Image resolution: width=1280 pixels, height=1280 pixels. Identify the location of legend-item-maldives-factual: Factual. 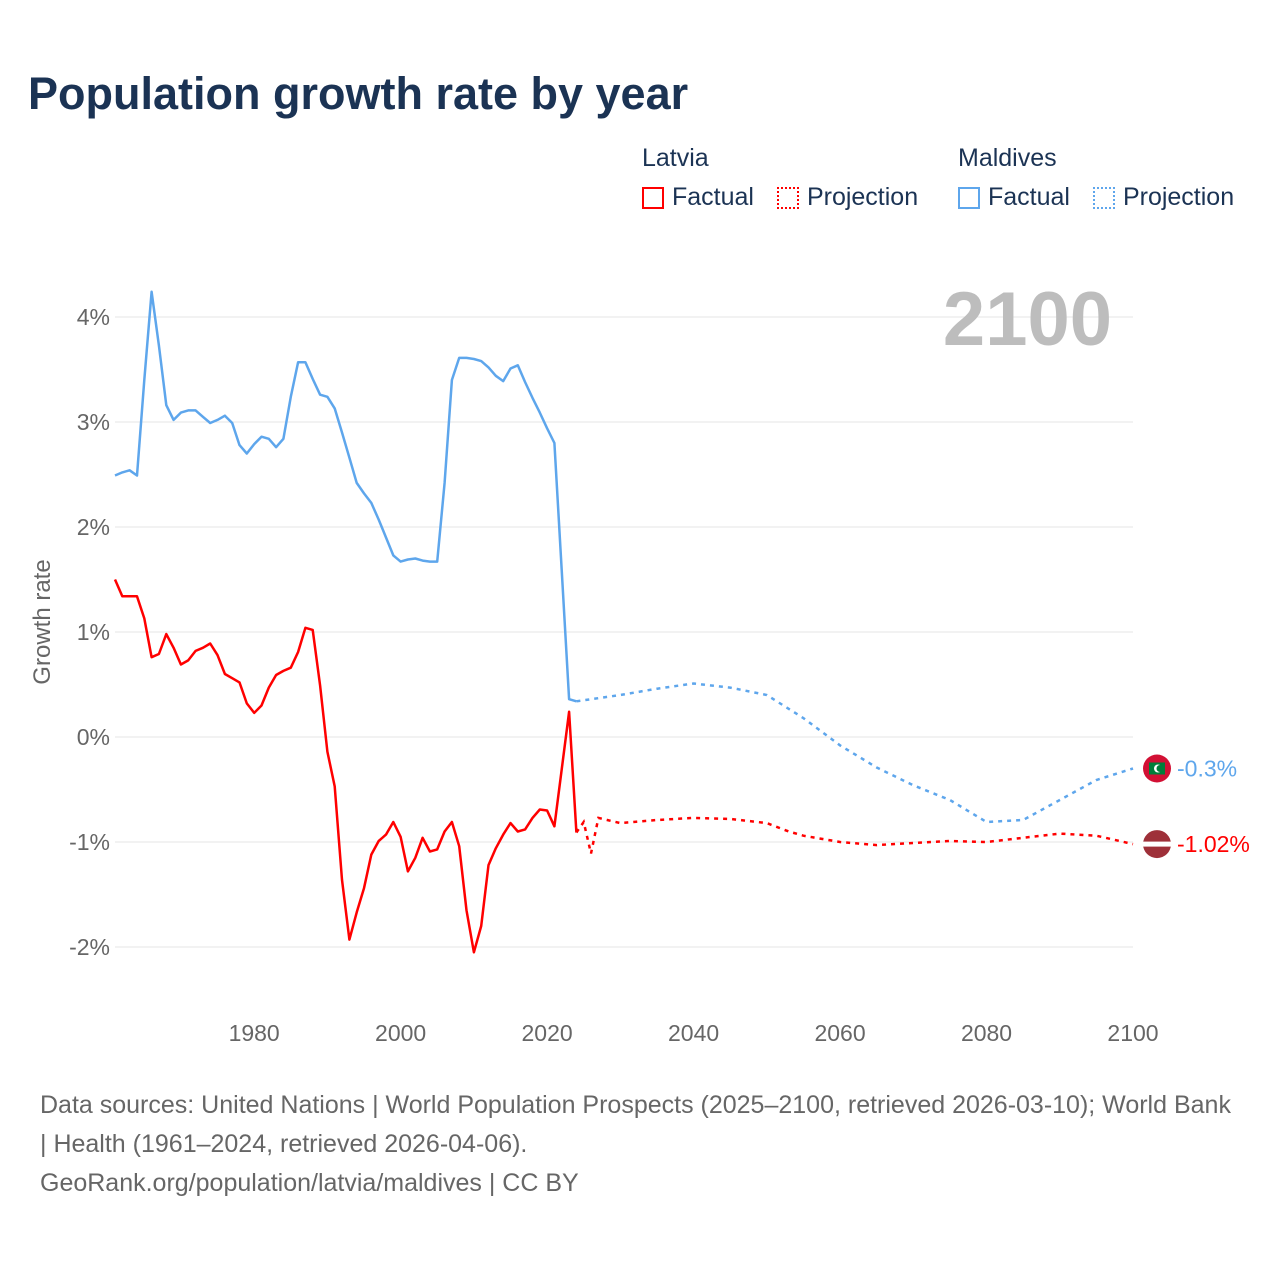
(1014, 197).